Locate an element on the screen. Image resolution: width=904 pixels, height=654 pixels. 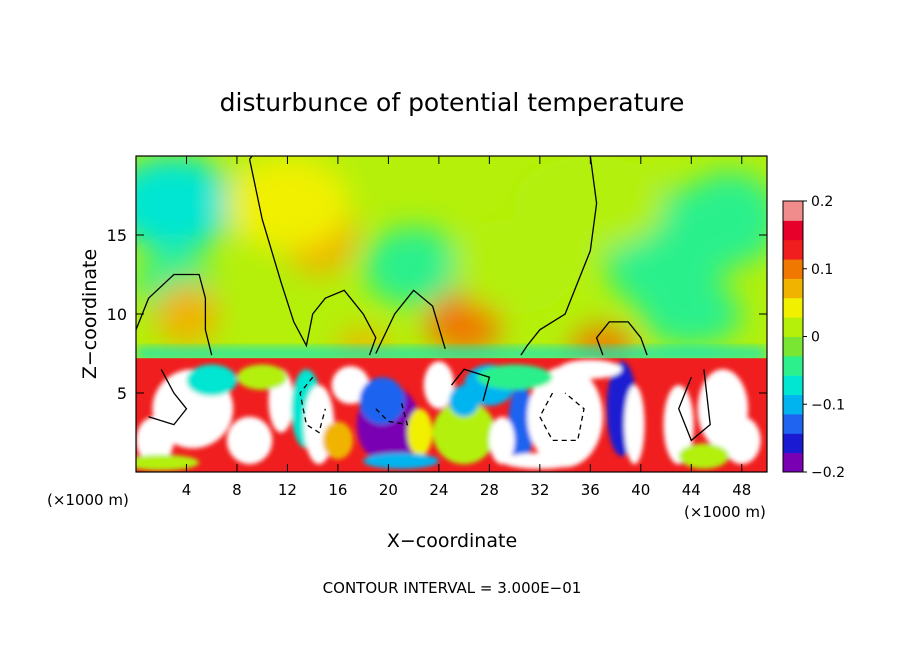
y-tick-label: 10 is located at coordinates (117, 314).